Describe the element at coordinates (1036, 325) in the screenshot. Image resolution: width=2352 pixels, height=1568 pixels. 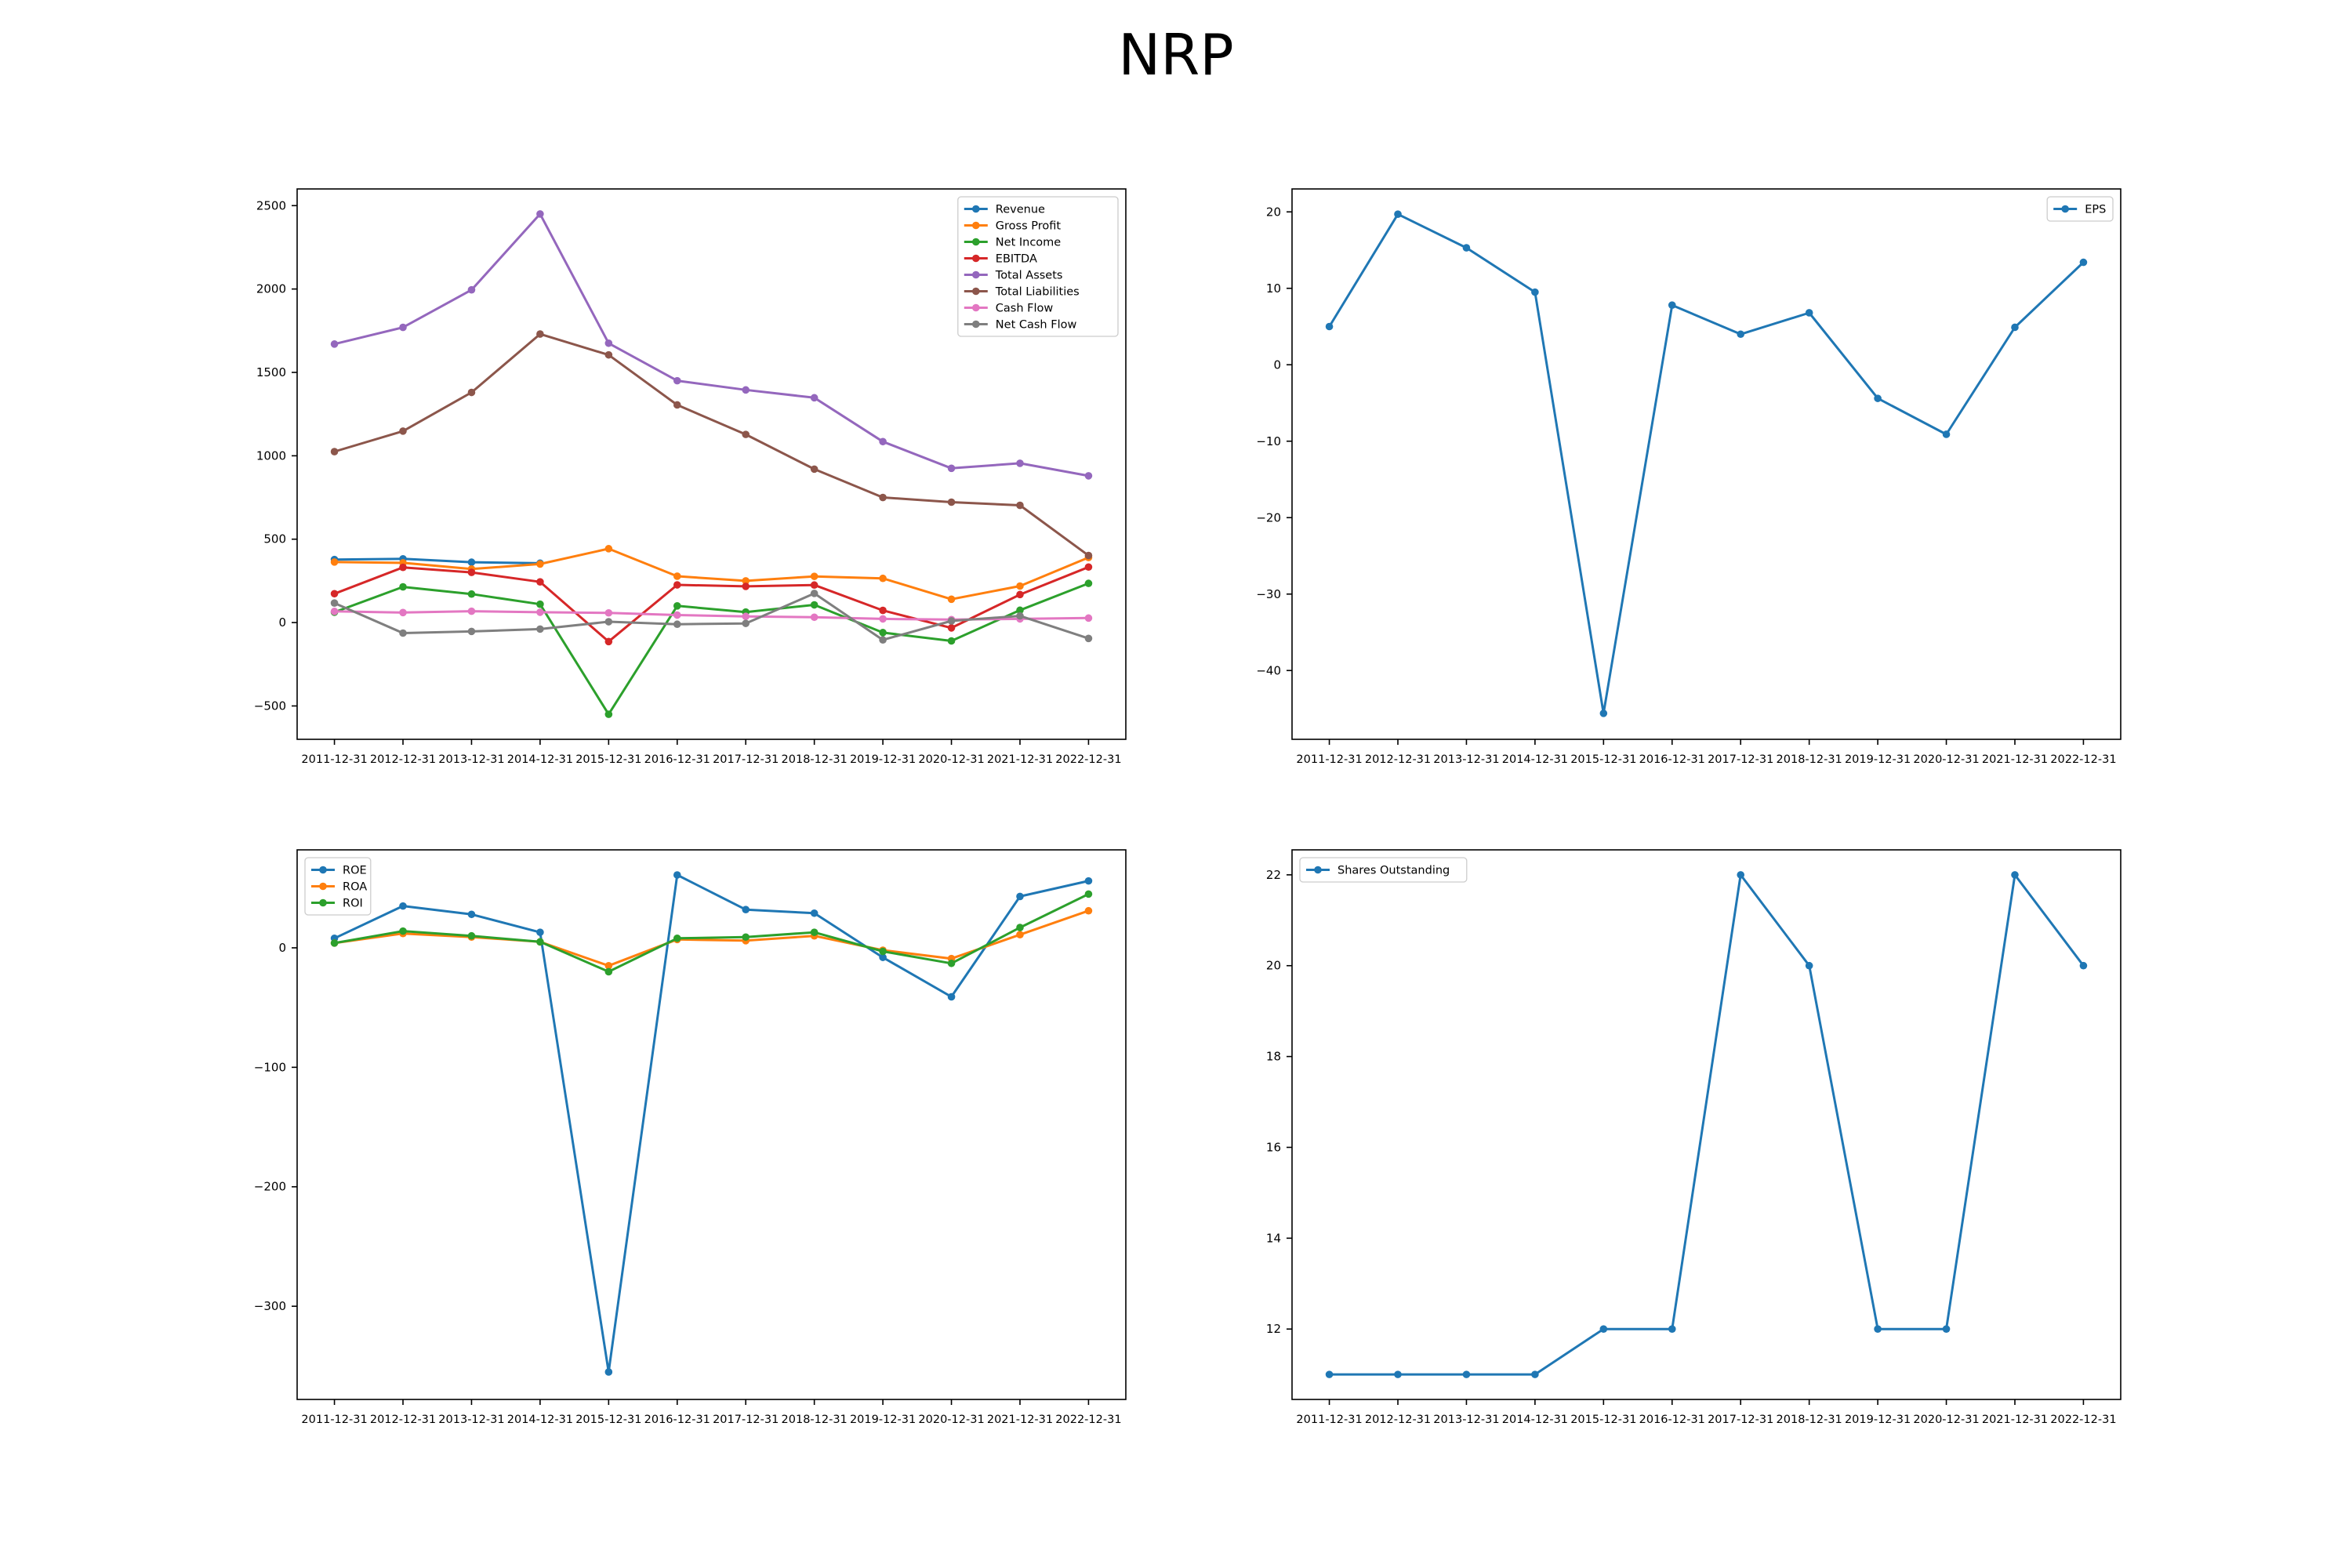
I see `legend-label: Net Cash Flow` at that location.